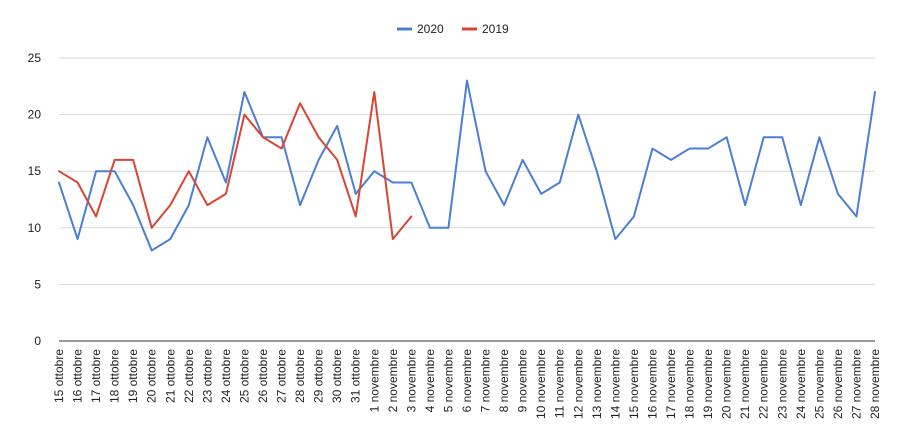  I want to click on x-tick-label: 9 novembre, so click(523, 381).